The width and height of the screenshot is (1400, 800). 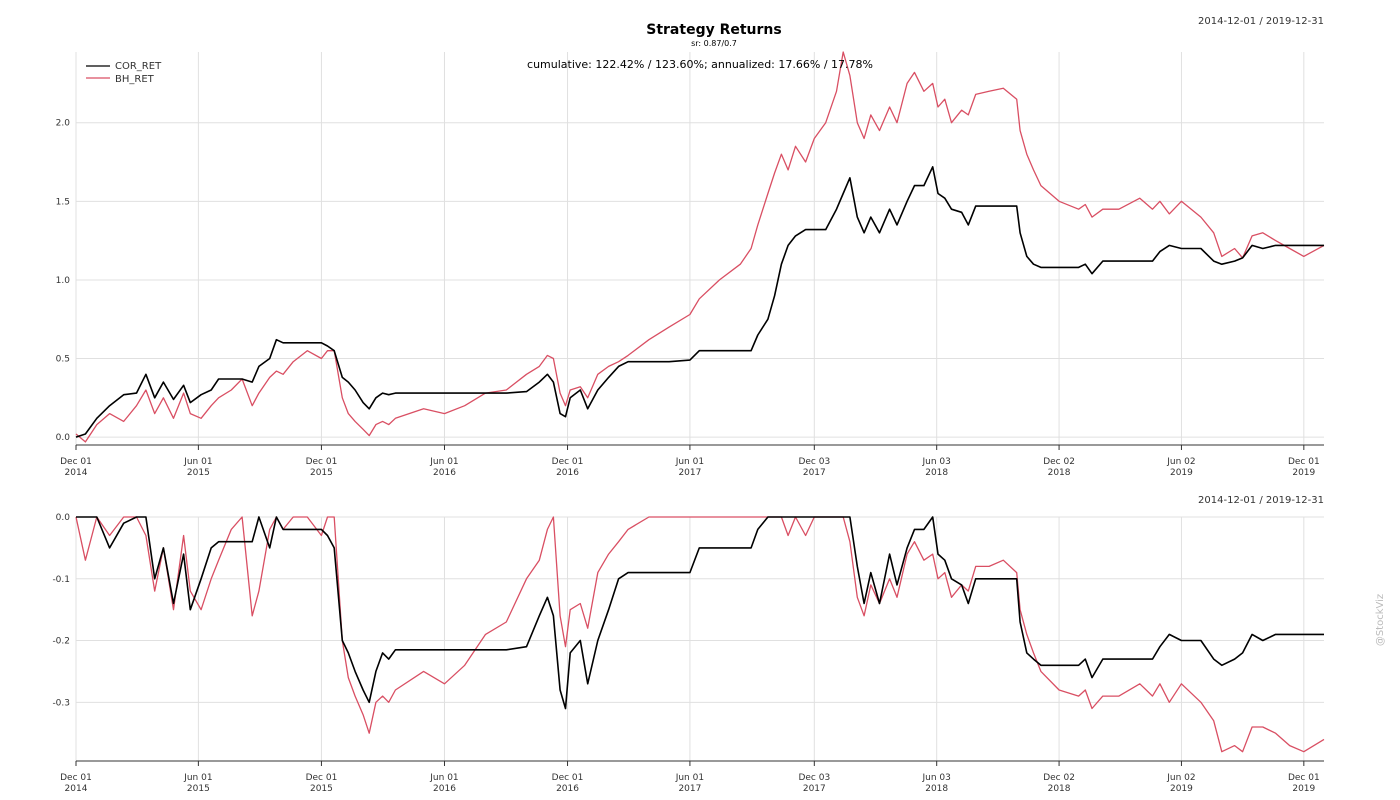 What do you see at coordinates (63, 281) in the screenshot?
I see `y-tick-label: 1.0` at bounding box center [63, 281].